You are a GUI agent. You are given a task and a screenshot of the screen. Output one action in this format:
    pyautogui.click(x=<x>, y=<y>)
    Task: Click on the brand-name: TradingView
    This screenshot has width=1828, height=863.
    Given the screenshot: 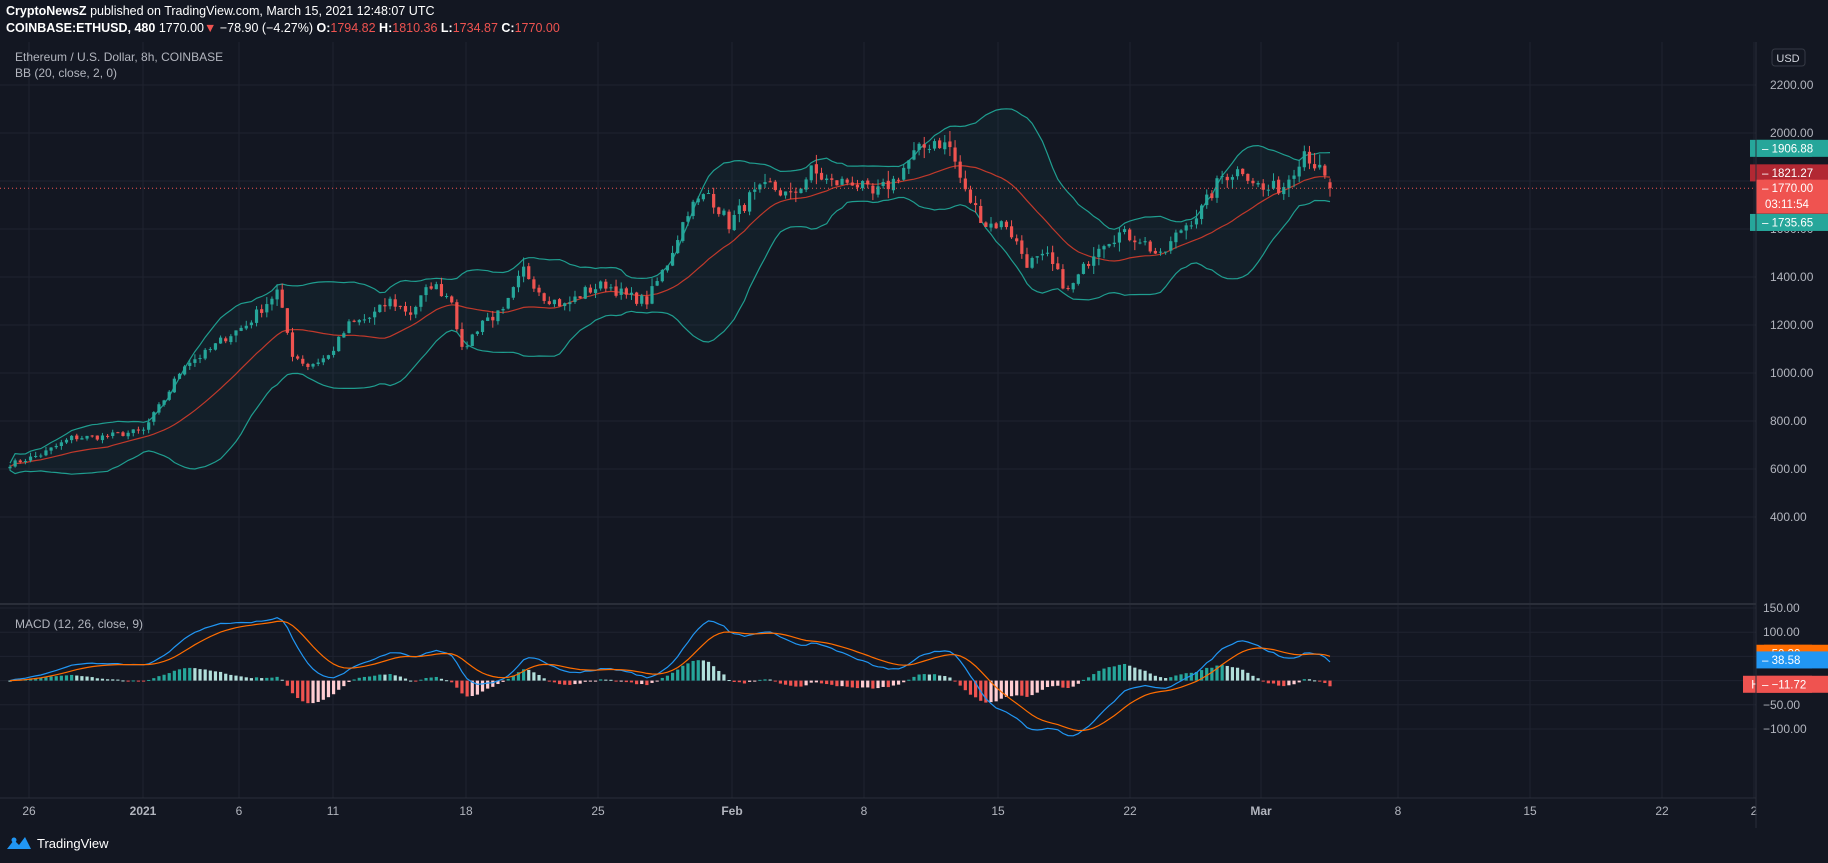 What is the action you would take?
    pyautogui.click(x=73, y=843)
    